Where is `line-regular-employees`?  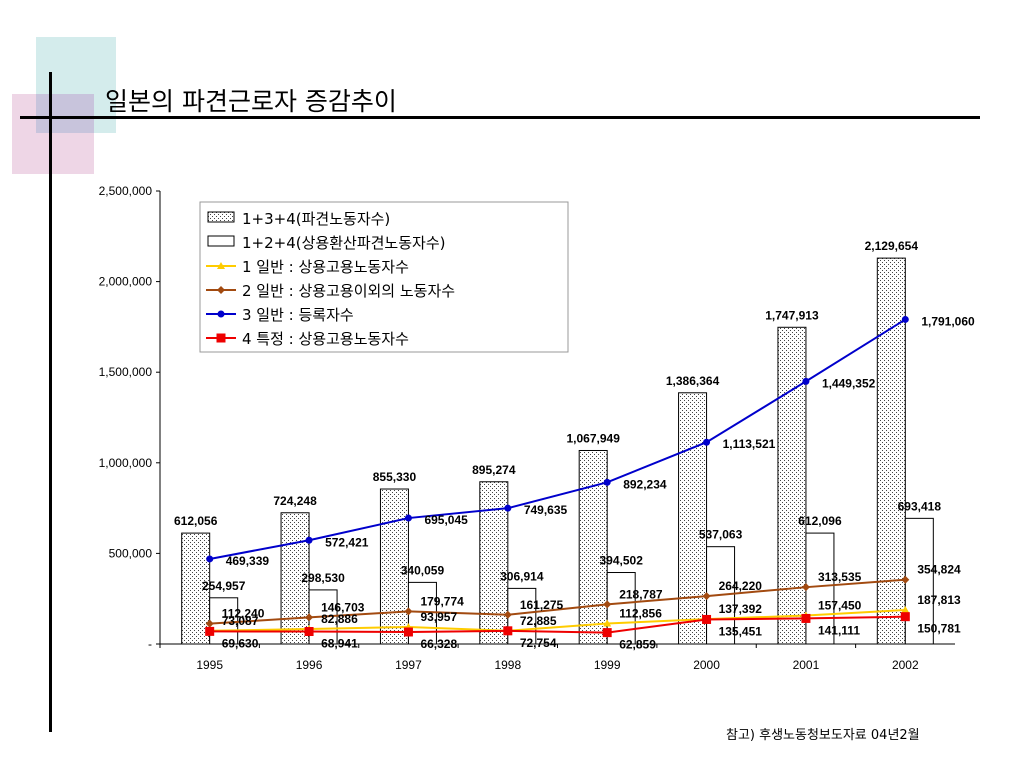 line-regular-employees is located at coordinates (557, 620).